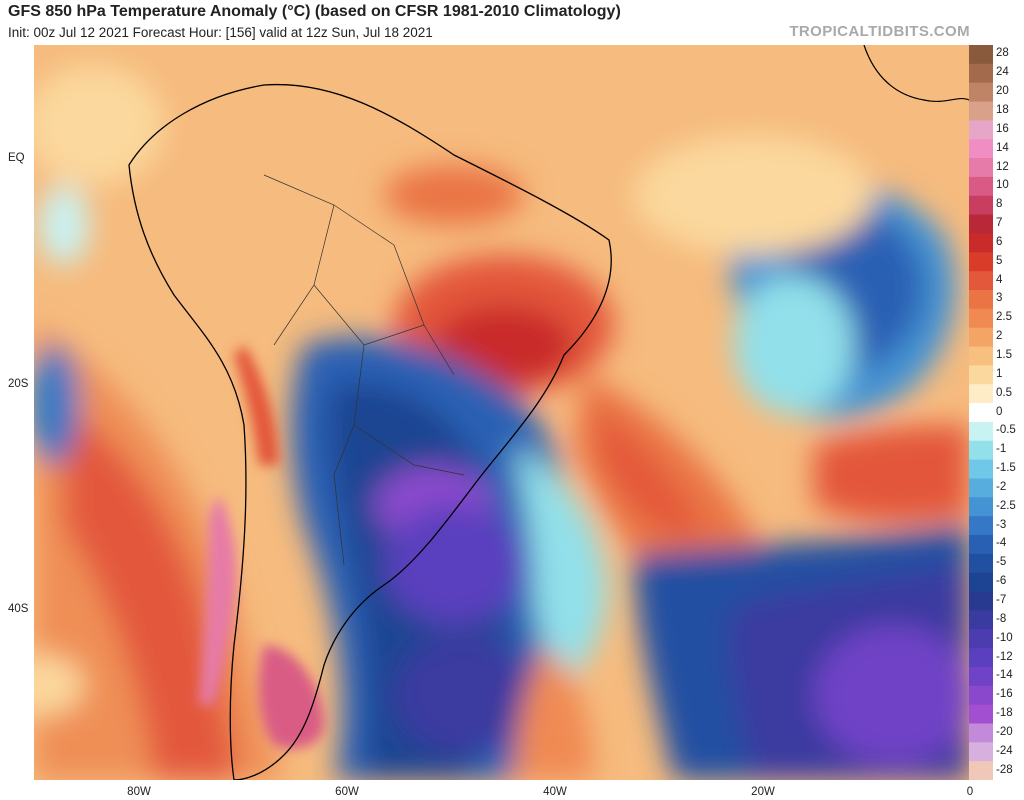 Image resolution: width=1024 pixels, height=800 pixels. Describe the element at coordinates (999, 279) in the screenshot. I see `colorbar-label: 4` at that location.